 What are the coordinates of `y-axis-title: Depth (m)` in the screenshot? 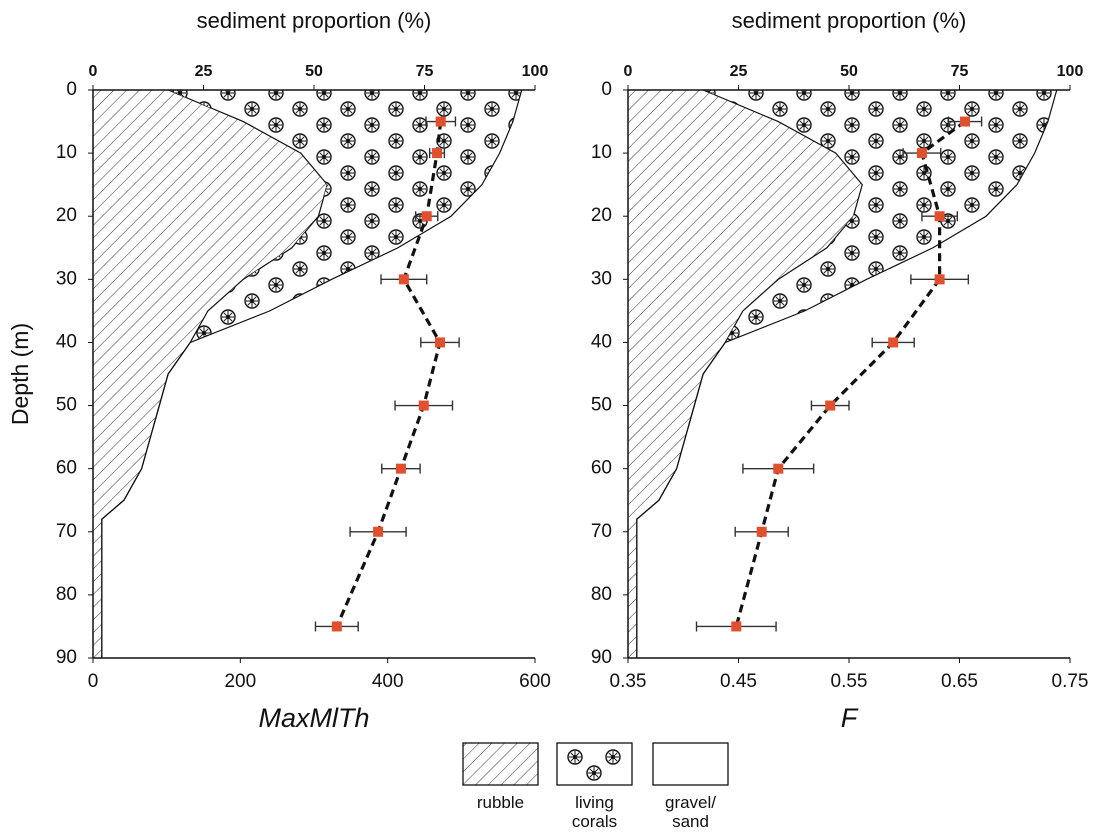 It's located at (20, 374).